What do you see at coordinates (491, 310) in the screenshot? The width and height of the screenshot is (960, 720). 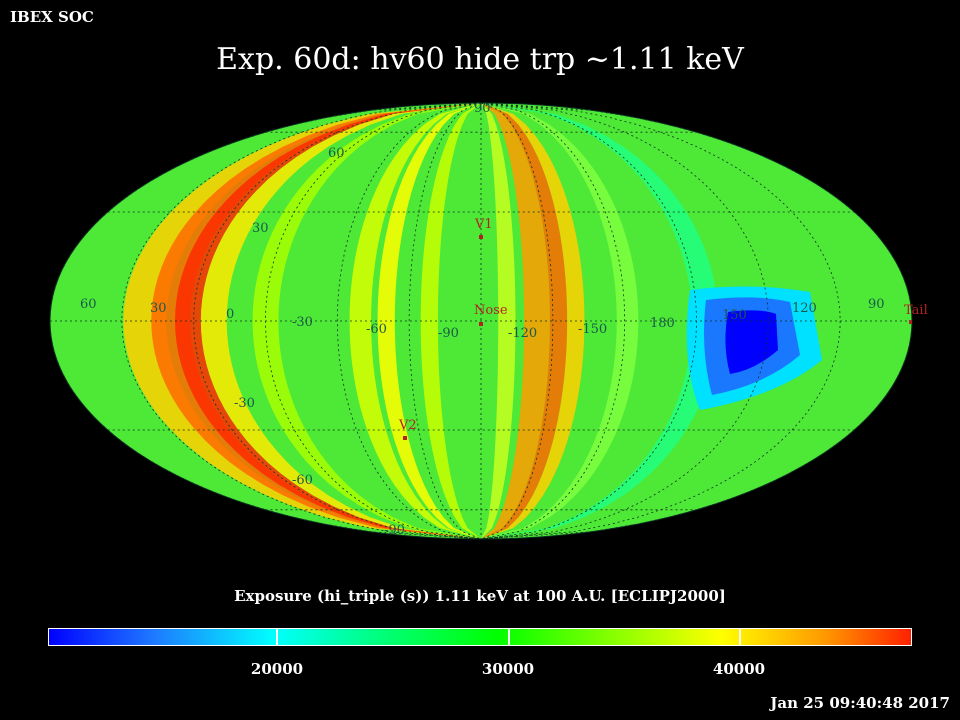 I see `marker-nose-label: Nose` at bounding box center [491, 310].